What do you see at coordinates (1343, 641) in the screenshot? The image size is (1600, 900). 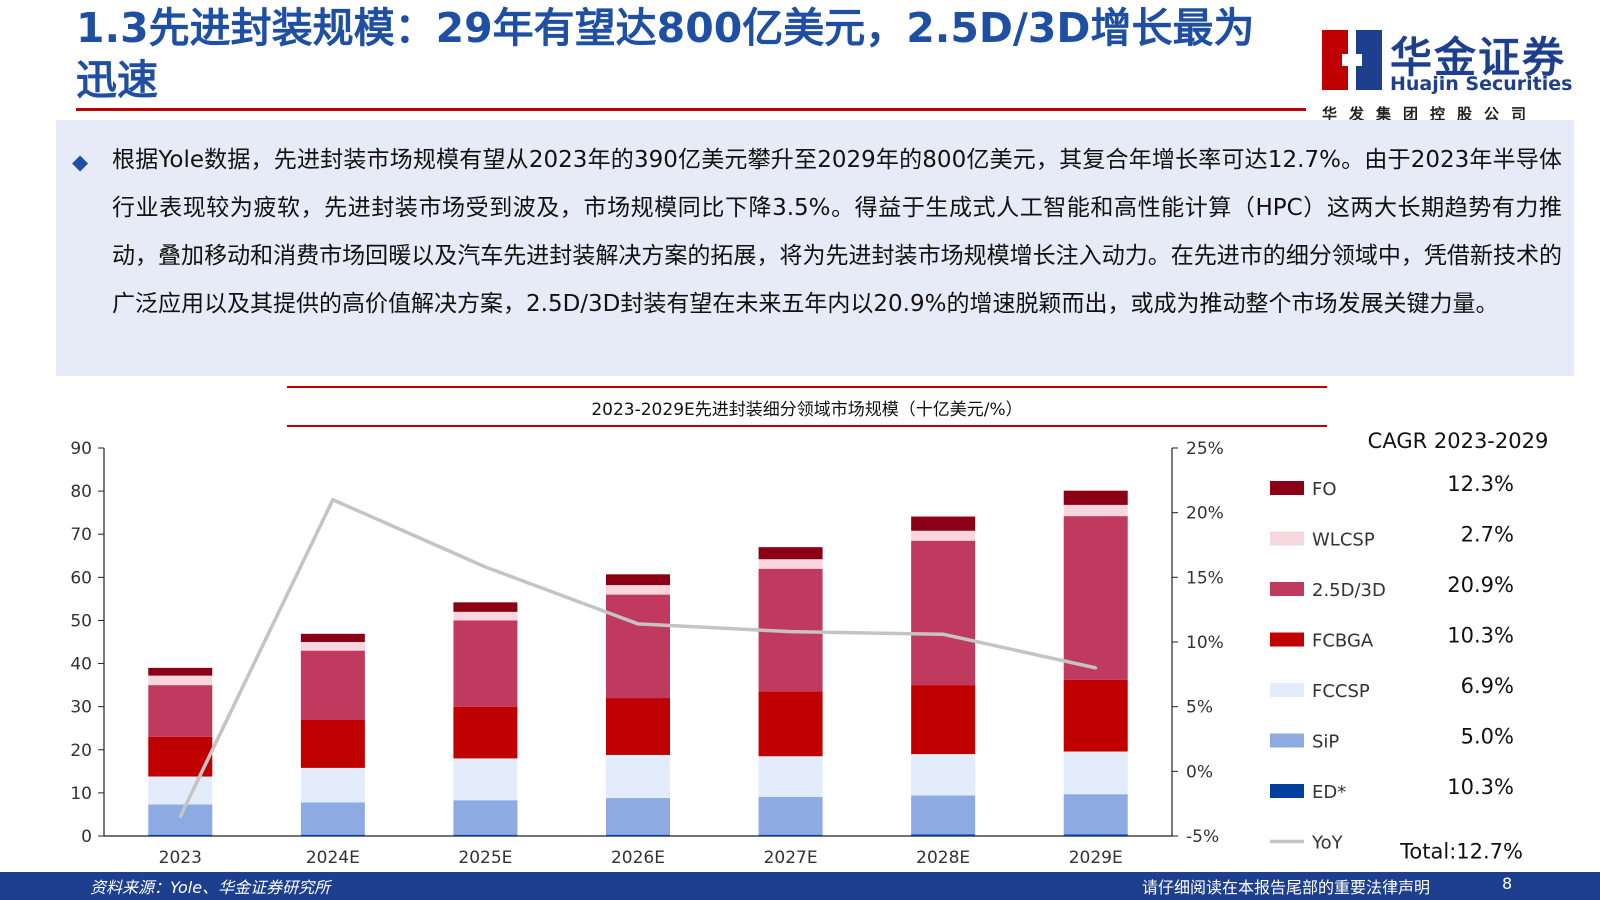 I see `legend-label: FCBGA` at bounding box center [1343, 641].